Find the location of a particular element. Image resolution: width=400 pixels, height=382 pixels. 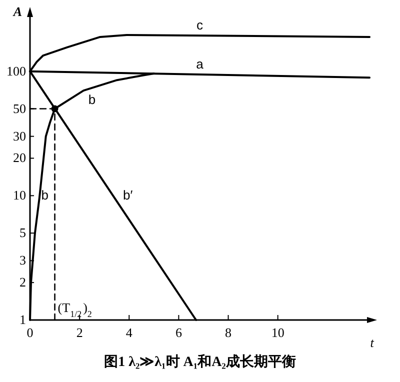

x-tick-label: 8 is located at coordinates (228, 332).